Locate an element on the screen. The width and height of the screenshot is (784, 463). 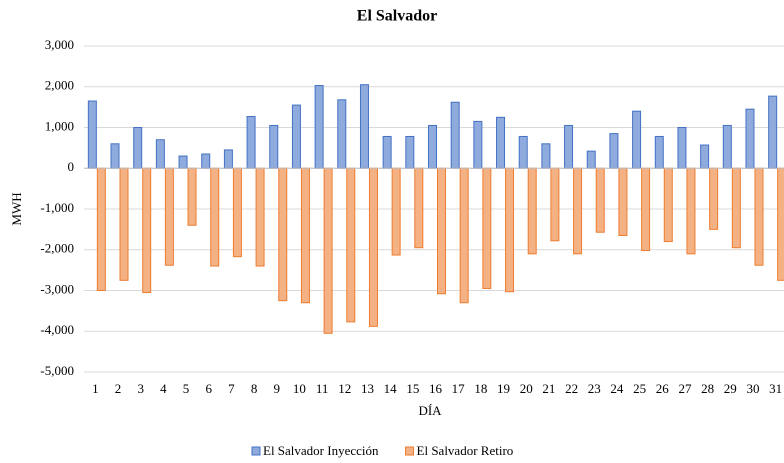
x-tick-label: 8 is located at coordinates (254, 388).